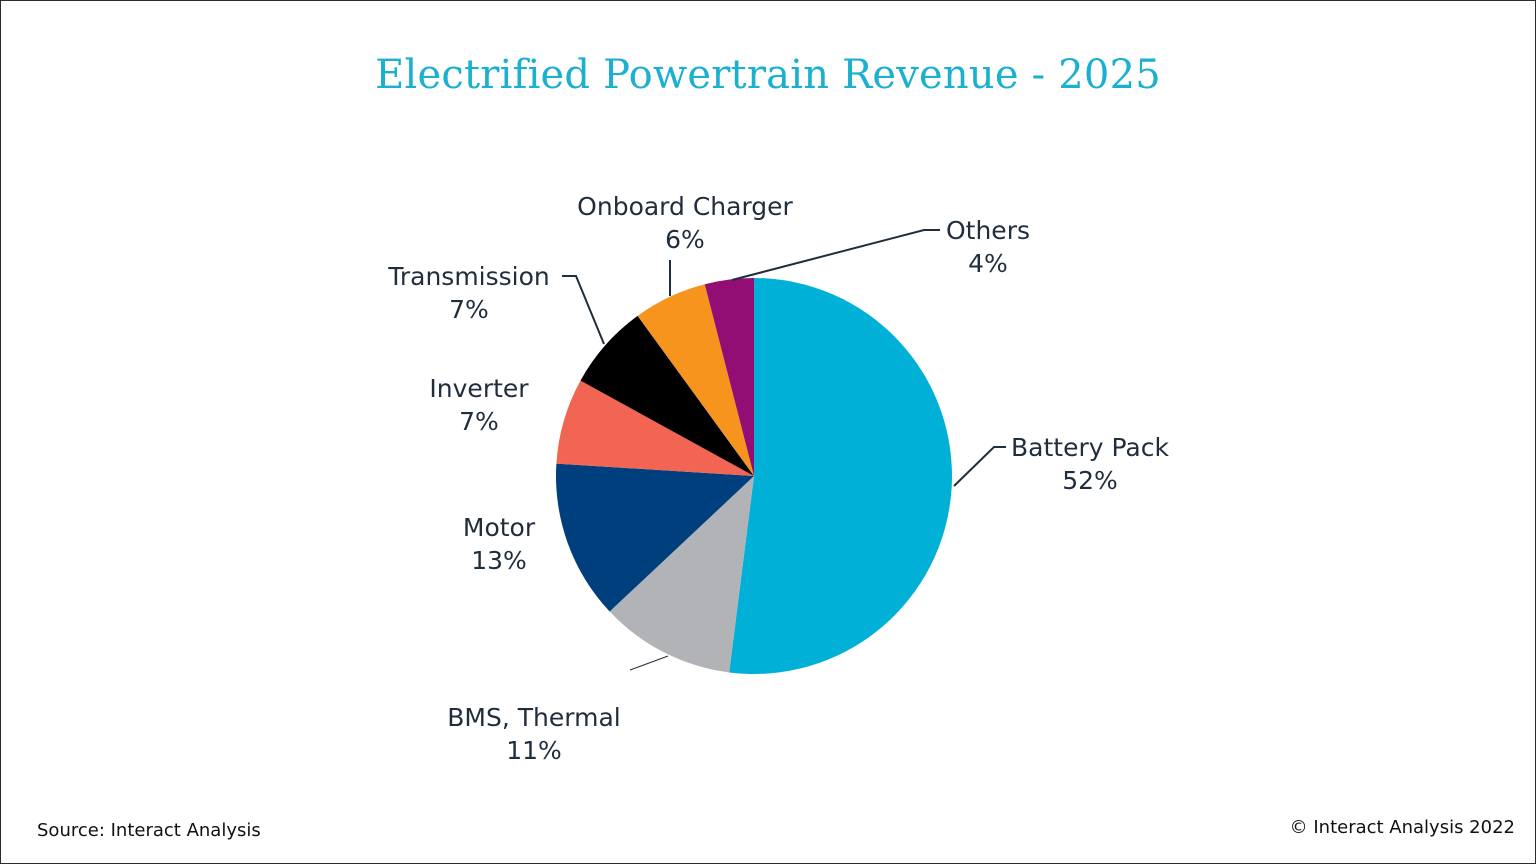 The width and height of the screenshot is (1536, 864). Describe the element at coordinates (649, 663) in the screenshot. I see `leader-line-bms-thermal` at that location.